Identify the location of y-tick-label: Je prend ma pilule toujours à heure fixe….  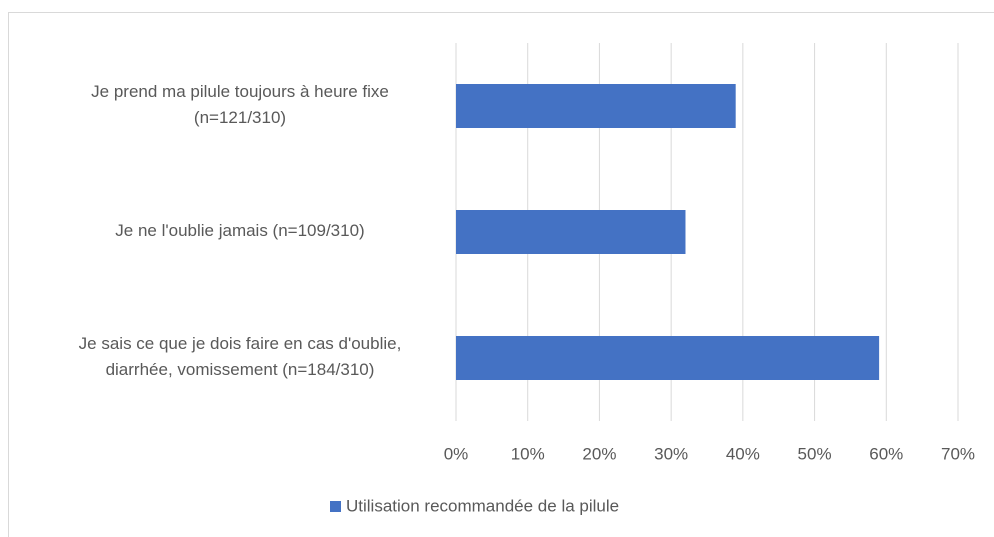
(240, 104).